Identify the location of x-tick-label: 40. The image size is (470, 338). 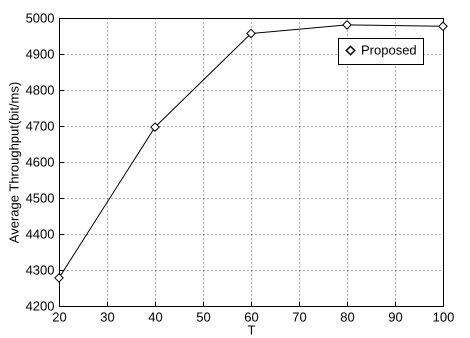
(155, 317).